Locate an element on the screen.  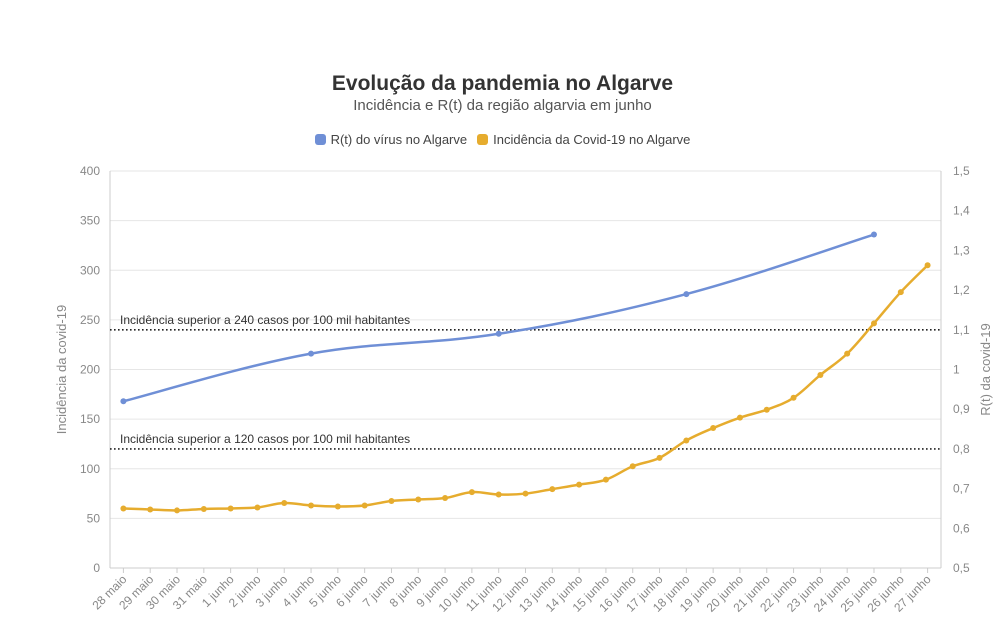
legend-swatch-incidencia is located at coordinates (483, 139).